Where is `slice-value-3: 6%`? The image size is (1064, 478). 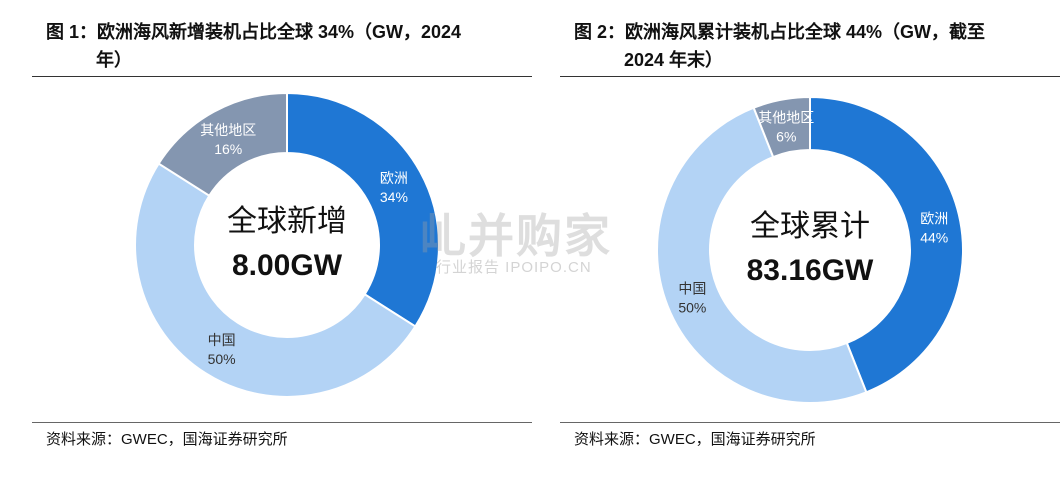 slice-value-3: 6% is located at coordinates (786, 137).